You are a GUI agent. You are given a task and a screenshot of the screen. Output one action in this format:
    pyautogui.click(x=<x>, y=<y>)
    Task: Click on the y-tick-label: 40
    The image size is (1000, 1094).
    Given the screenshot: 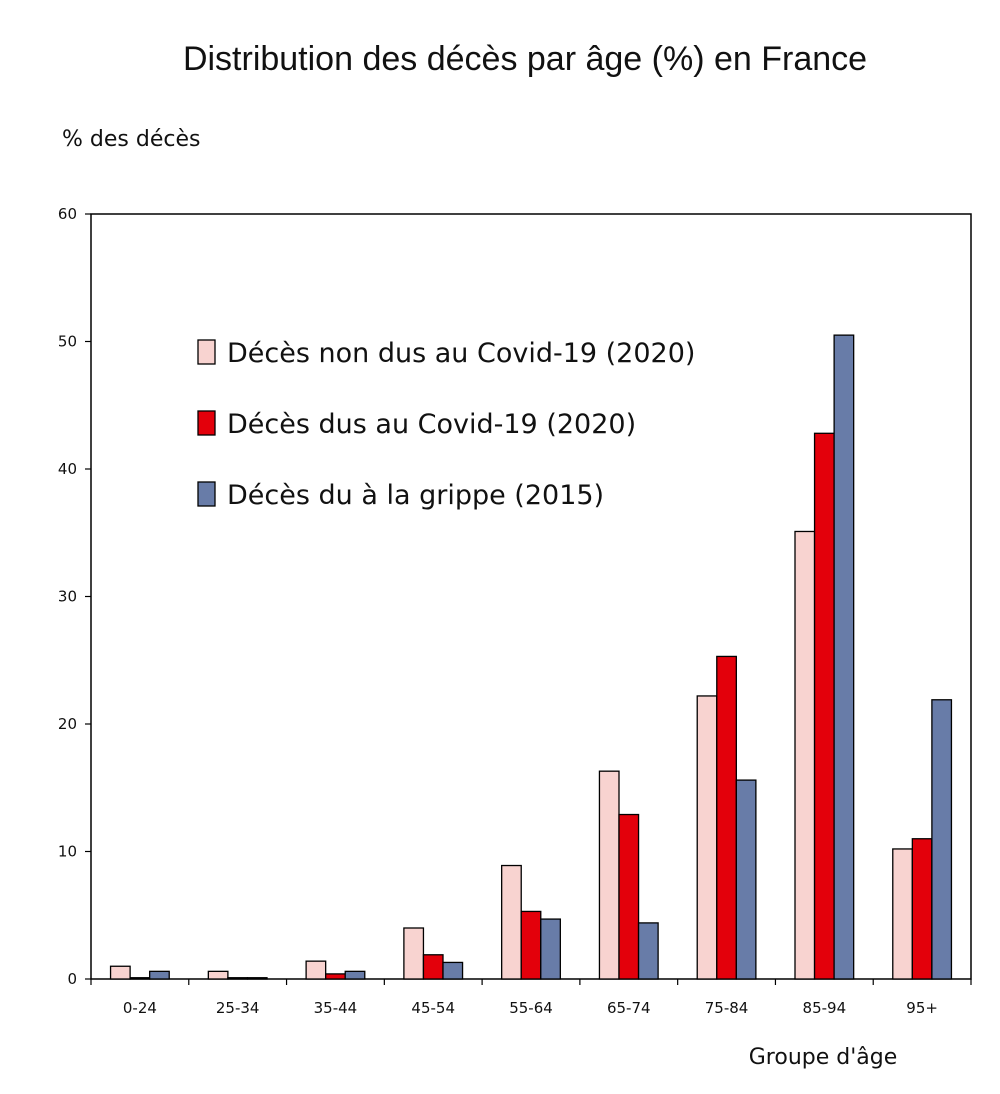 What is the action you would take?
    pyautogui.click(x=67, y=469)
    